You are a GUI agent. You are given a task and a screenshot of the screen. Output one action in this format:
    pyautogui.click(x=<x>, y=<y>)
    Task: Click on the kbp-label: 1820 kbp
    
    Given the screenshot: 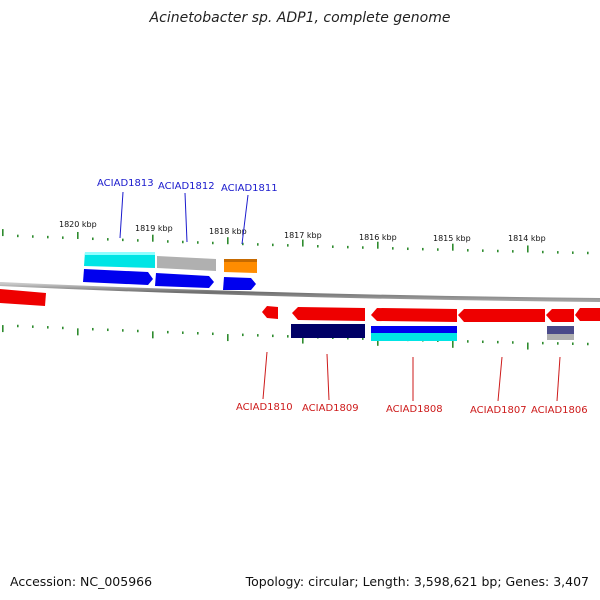 What is the action you would take?
    pyautogui.click(x=78, y=224)
    